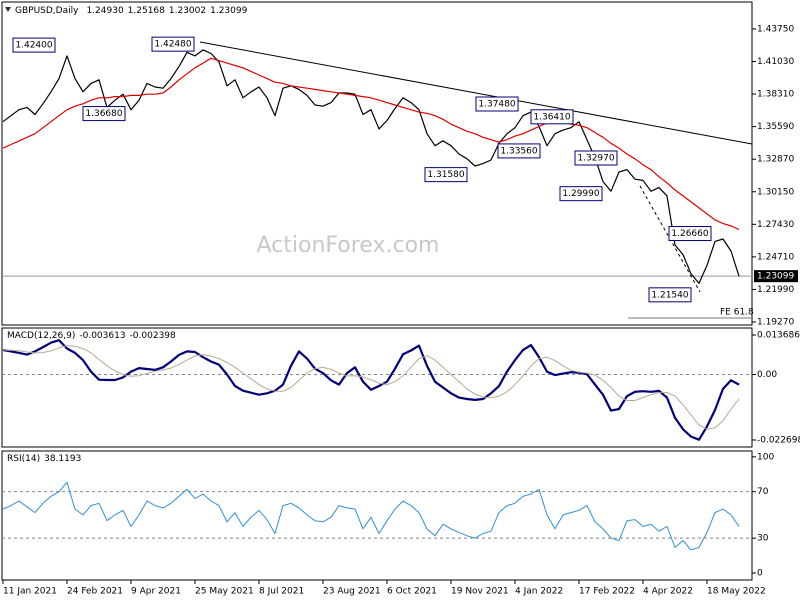  Describe the element at coordinates (763, 492) in the screenshot. I see `y-tick-label: 70` at that location.